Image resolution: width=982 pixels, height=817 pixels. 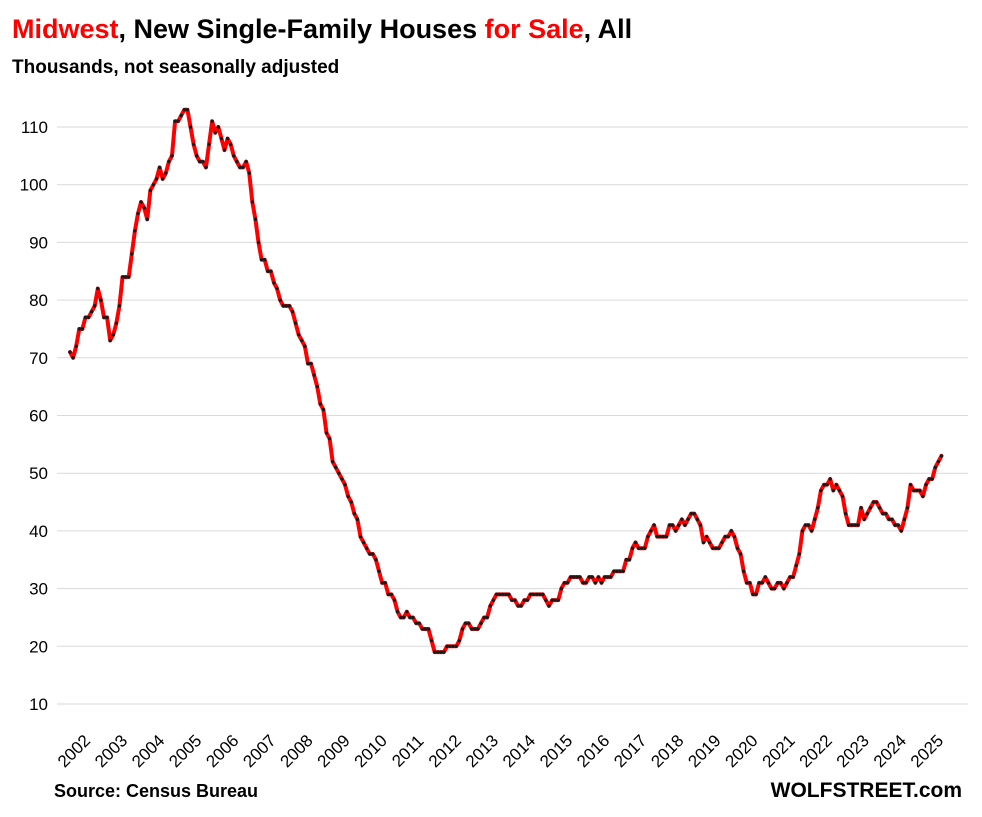 I want to click on y-tick-label: 60, so click(x=38, y=416).